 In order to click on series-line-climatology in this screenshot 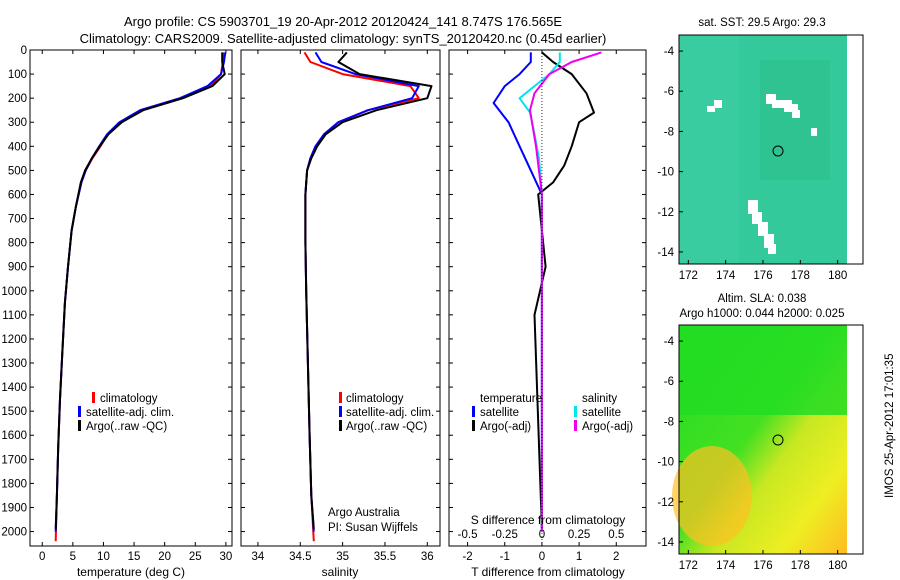, I will do `click(361, 296)`.